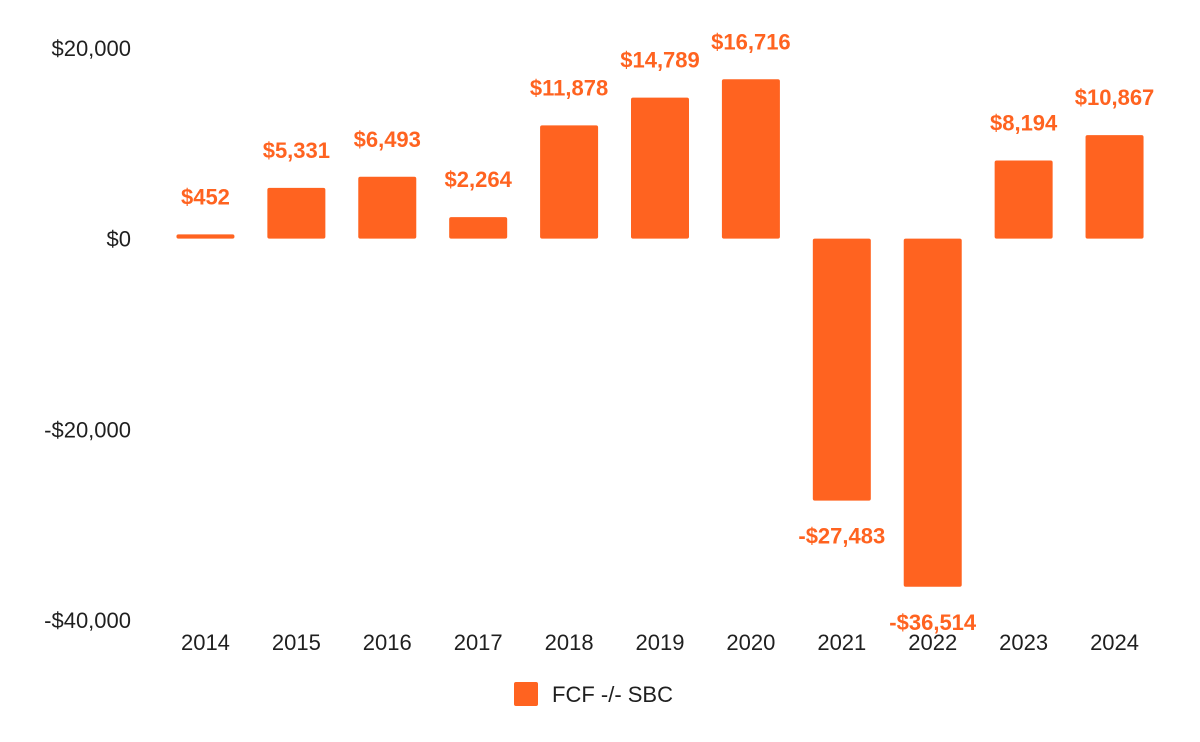 This screenshot has width=1200, height=742. I want to click on x-tick-label: 2014, so click(205, 642).